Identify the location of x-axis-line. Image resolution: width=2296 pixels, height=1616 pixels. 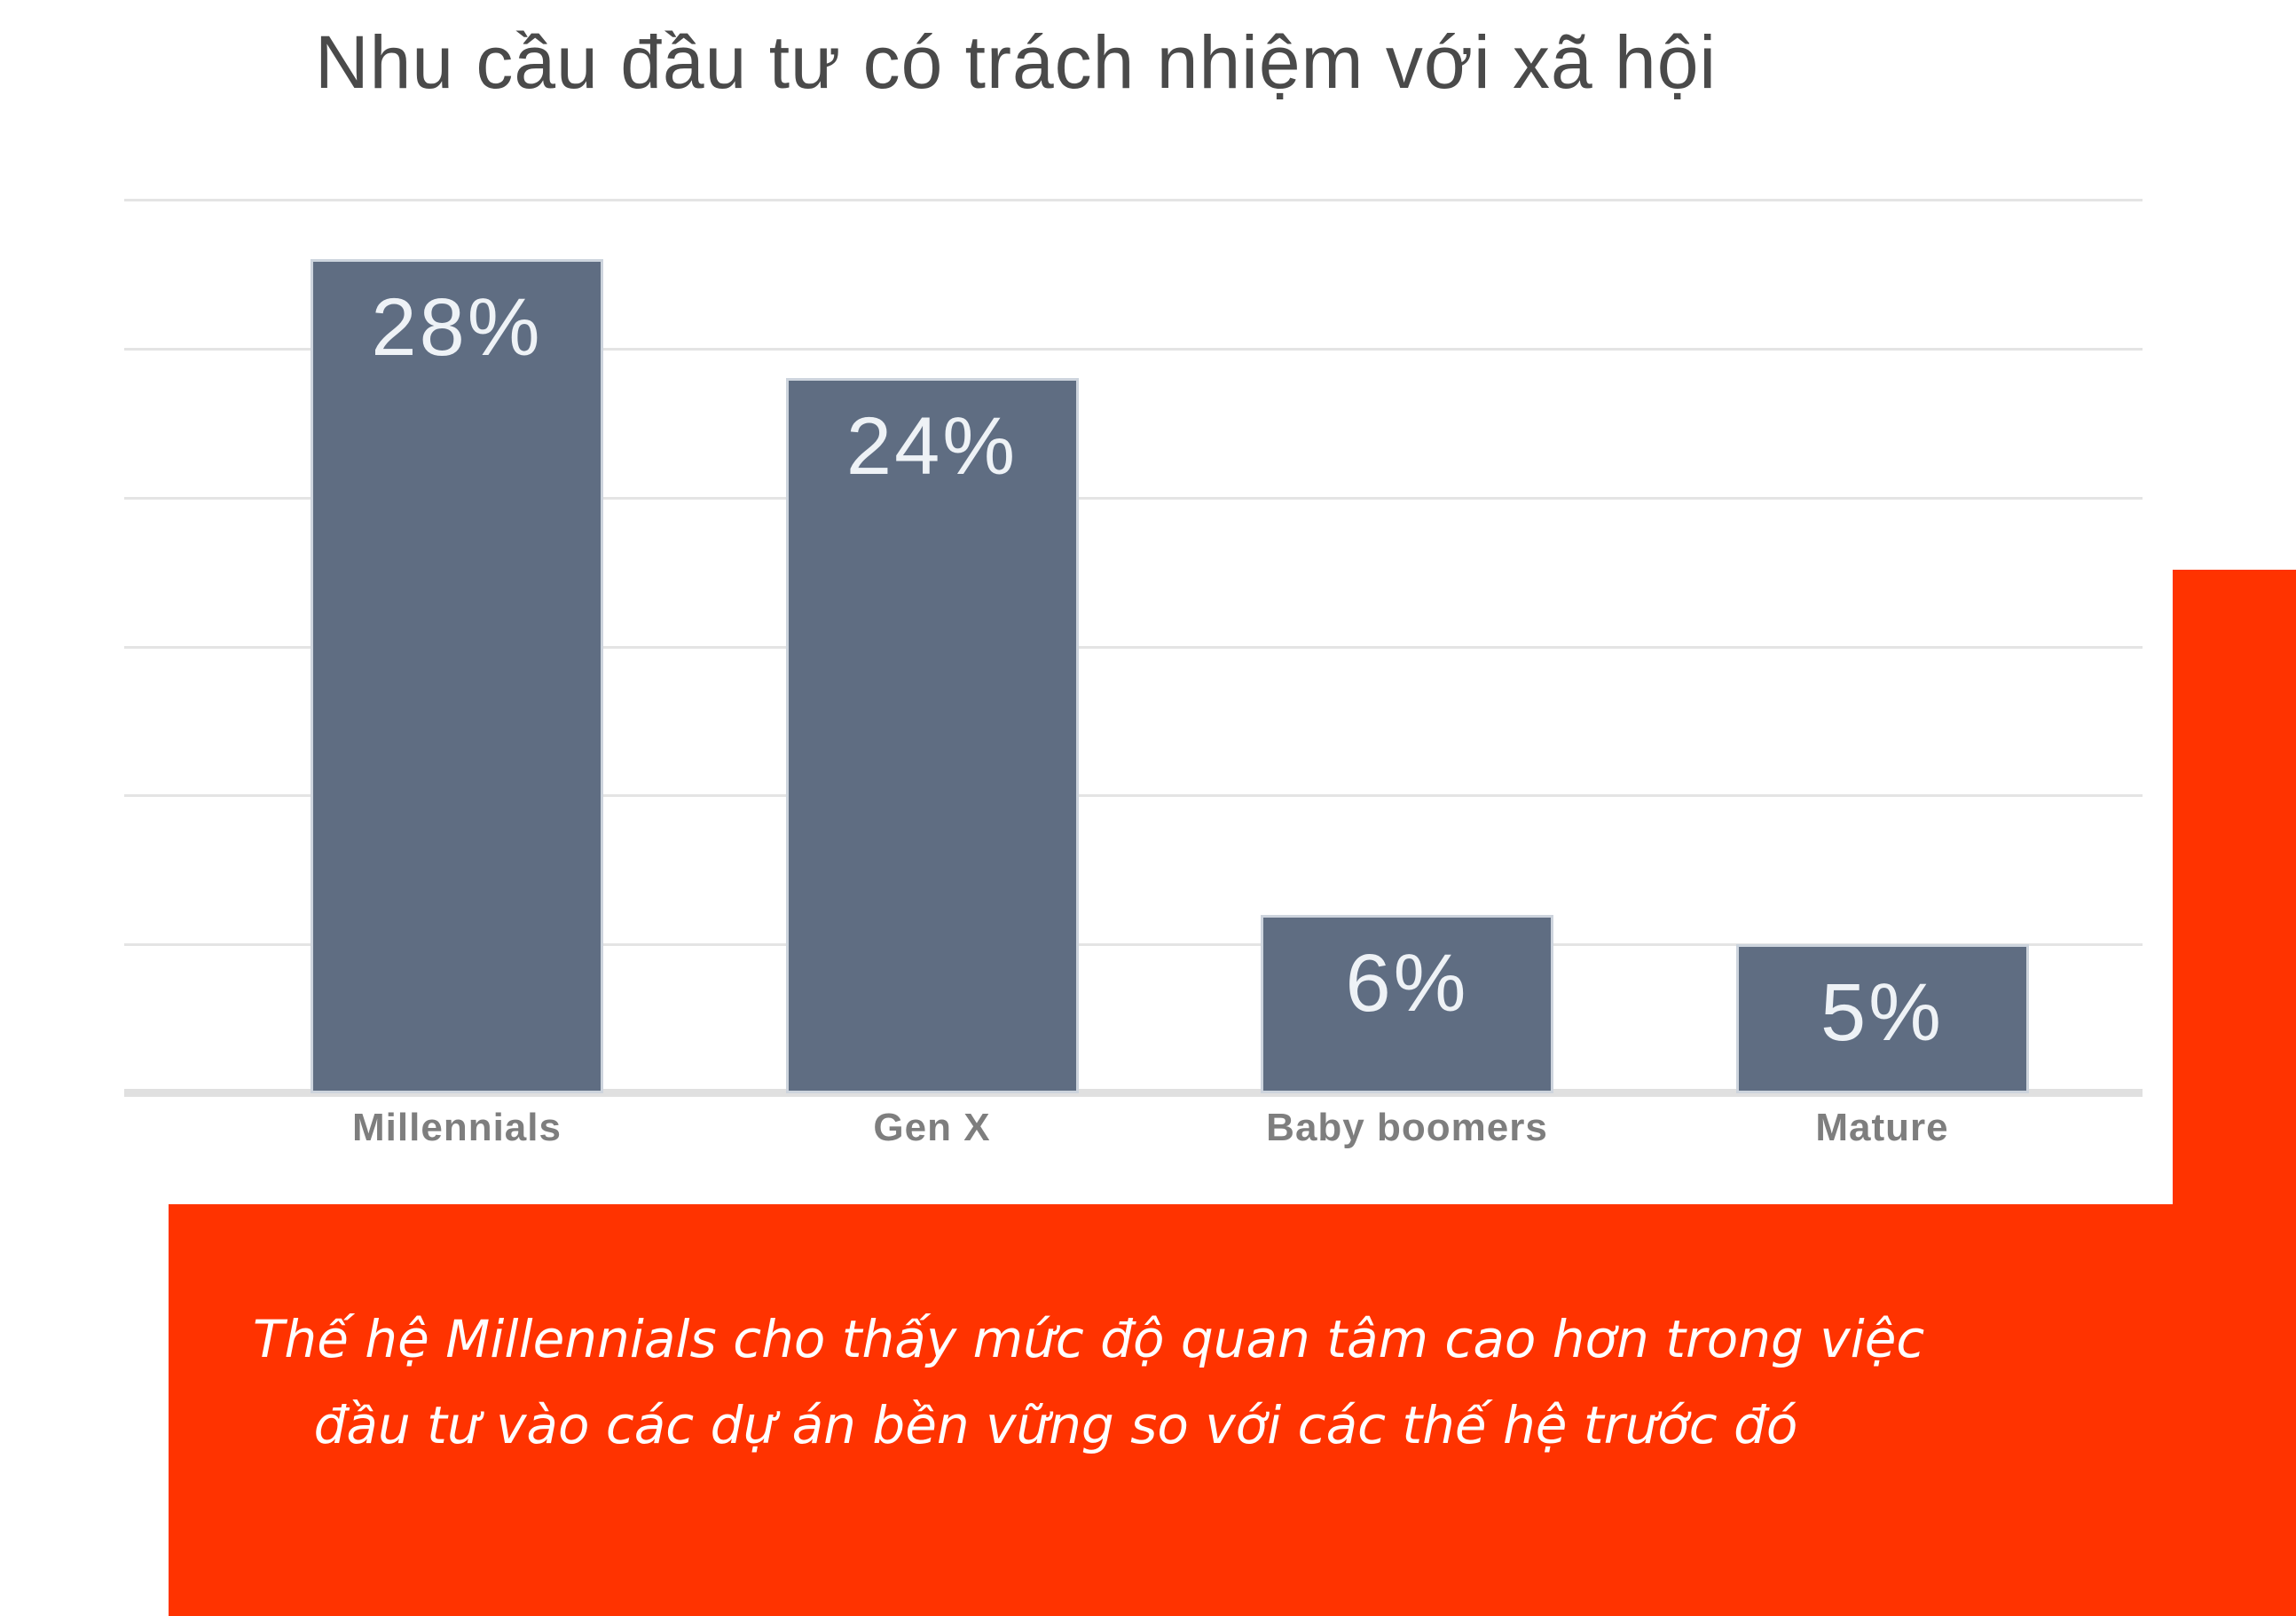
(1133, 1093).